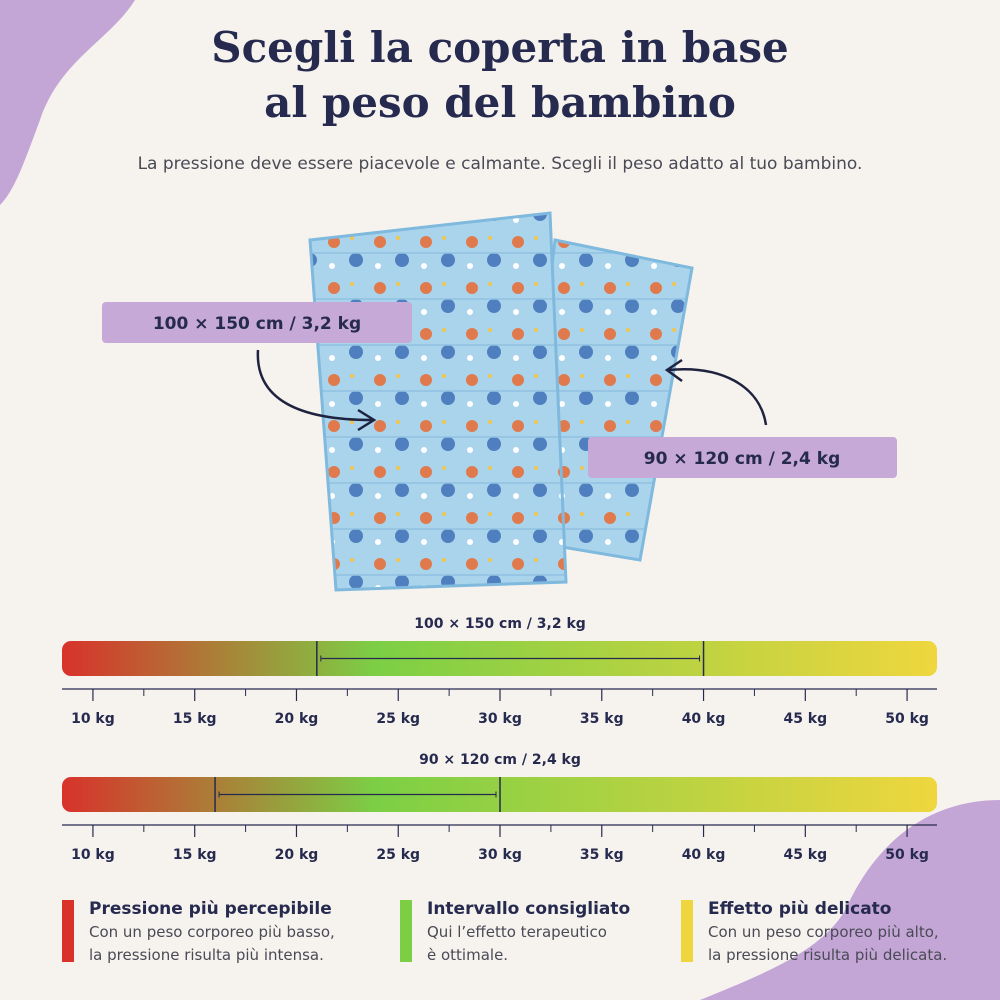 Image resolution: width=1000 pixels, height=1000 pixels. Describe the element at coordinates (823, 932) in the screenshot. I see `legend-text: Con un peso corporeo più alto,` at that location.